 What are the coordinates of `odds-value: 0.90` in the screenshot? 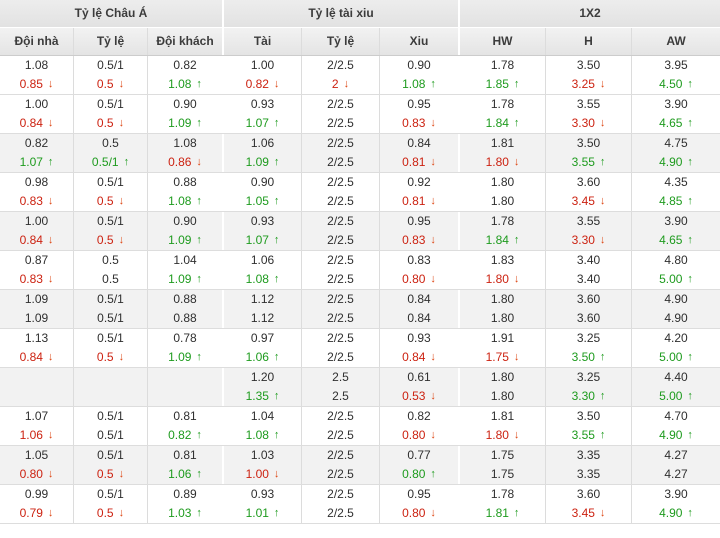 It's located at (185, 104).